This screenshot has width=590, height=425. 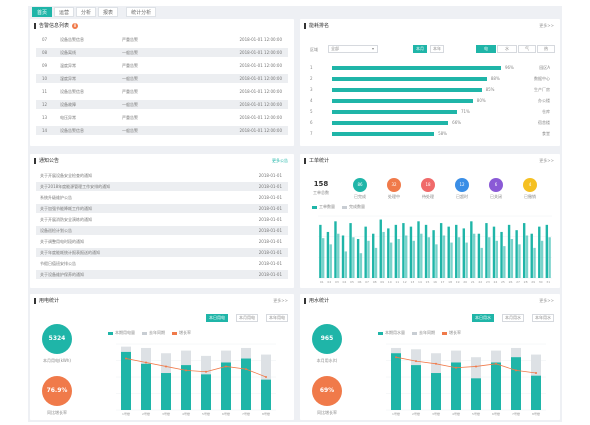 What do you see at coordinates (162, 274) in the screenshot?
I see `notice-row: 关于设备维护保养的通知 2018-01-01` at bounding box center [162, 274].